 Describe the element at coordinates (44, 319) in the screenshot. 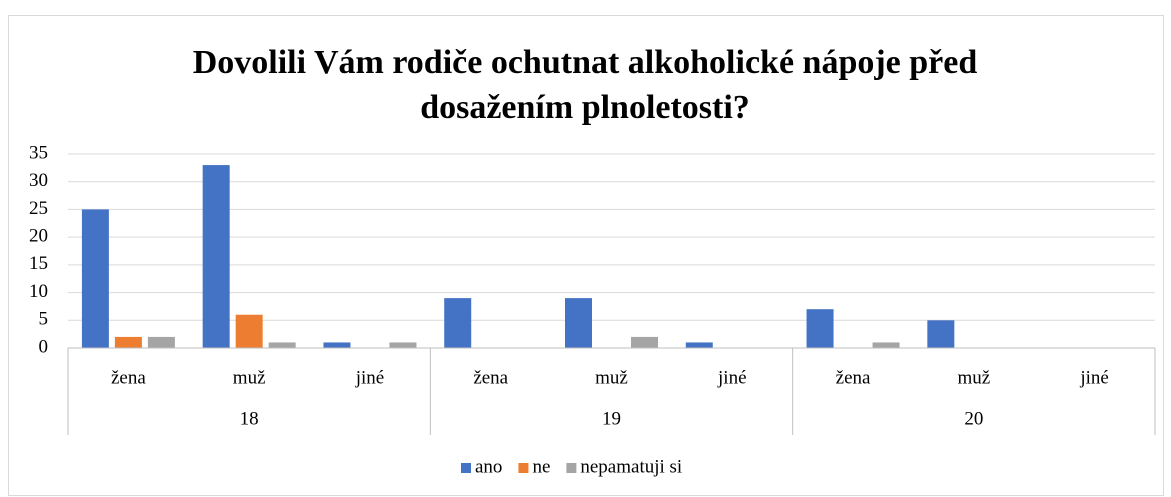

I see `y-tick-label: 5` at that location.